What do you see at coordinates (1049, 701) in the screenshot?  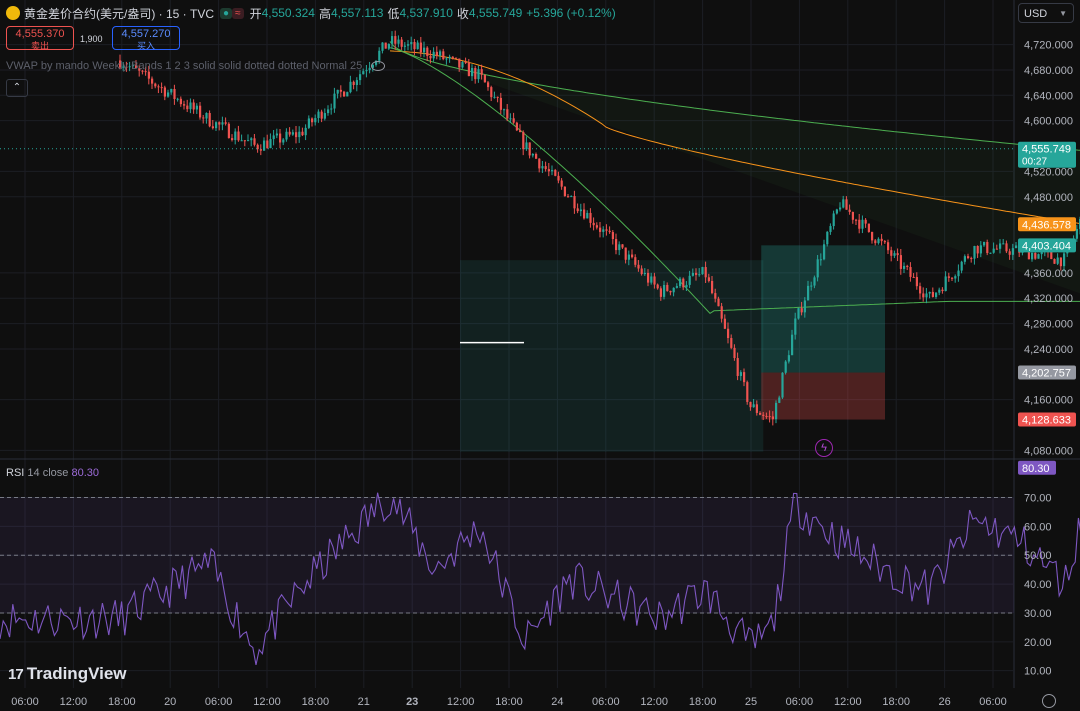 I see `gear-icon` at bounding box center [1049, 701].